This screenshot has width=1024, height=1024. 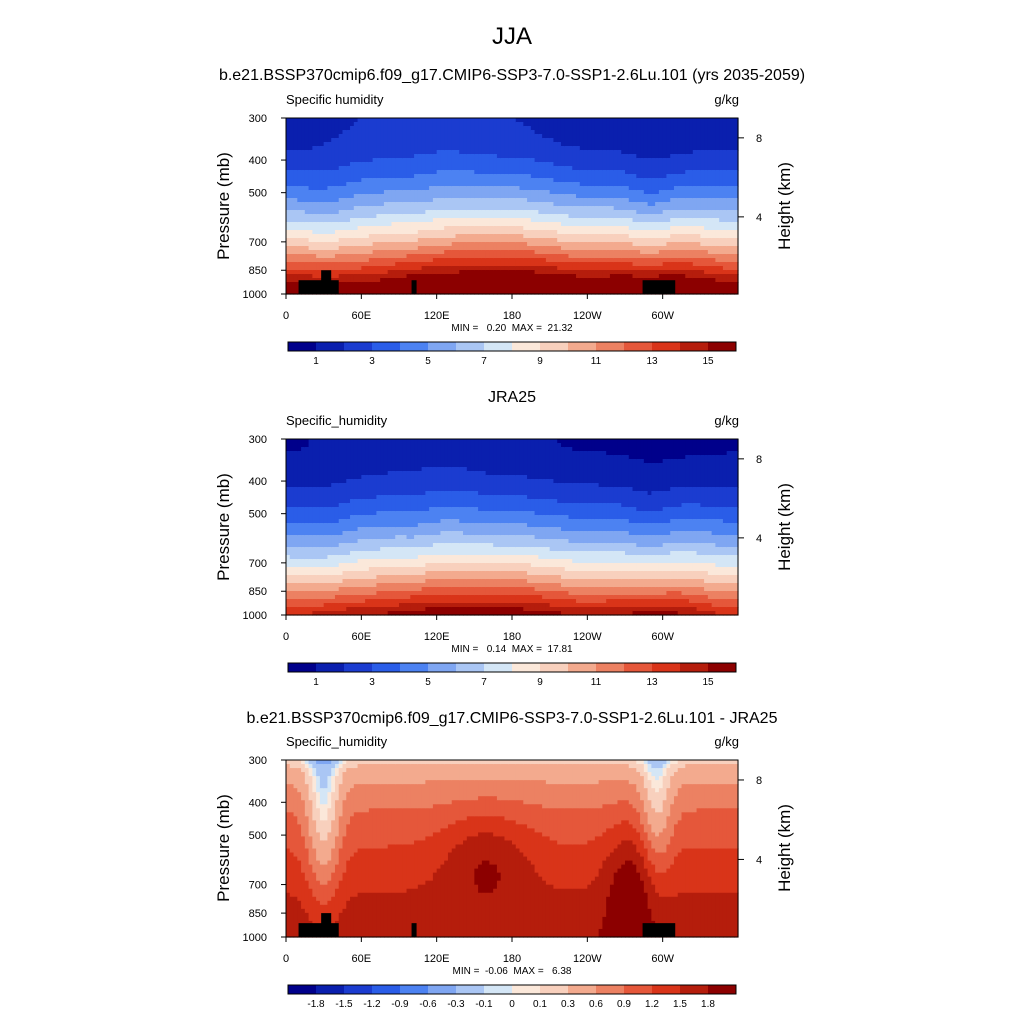 What do you see at coordinates (372, 361) in the screenshot?
I see `colorbar-label: 3` at bounding box center [372, 361].